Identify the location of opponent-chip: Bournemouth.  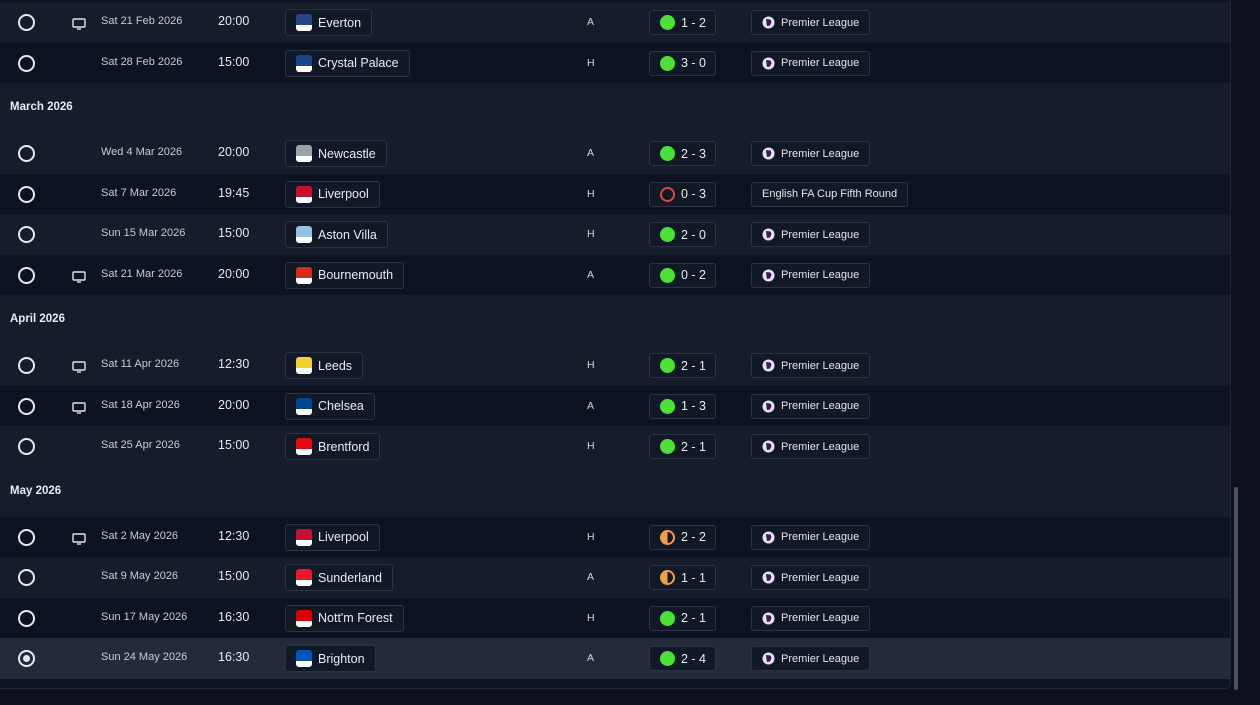
(345, 275).